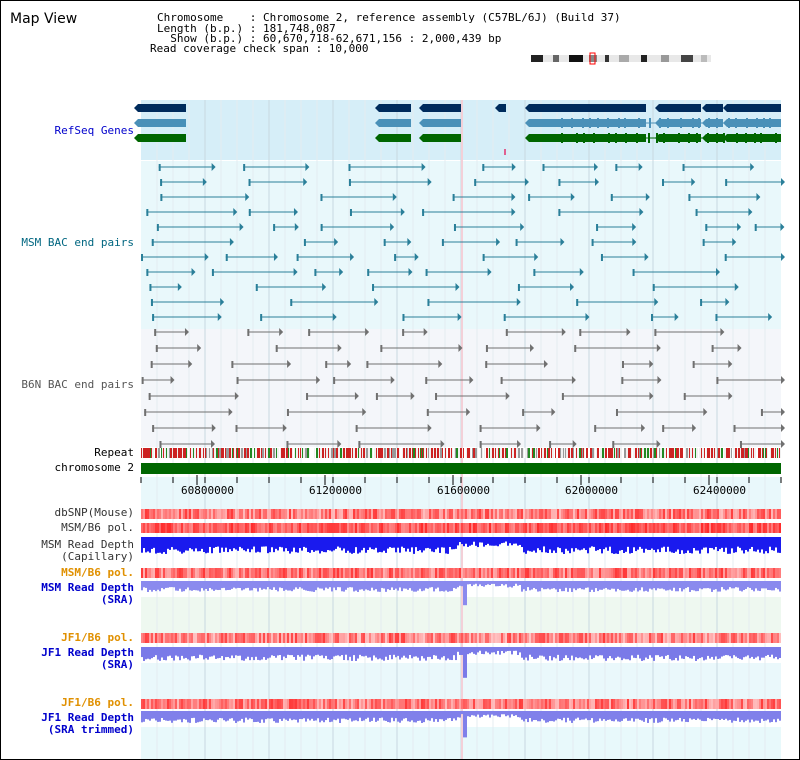 Image resolution: width=800 pixels, height=760 pixels. I want to click on chromosome-ideogram, so click(400, 41).